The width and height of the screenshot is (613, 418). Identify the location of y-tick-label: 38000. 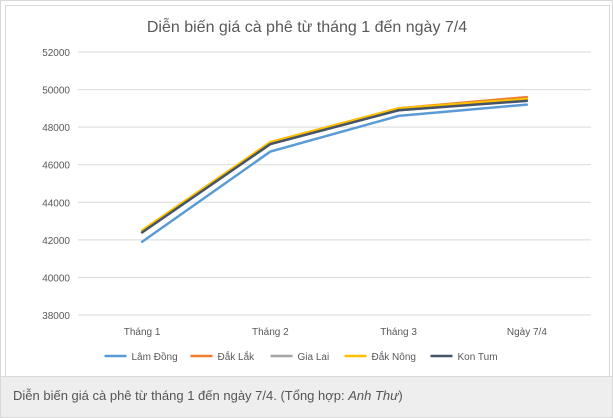
(56, 316).